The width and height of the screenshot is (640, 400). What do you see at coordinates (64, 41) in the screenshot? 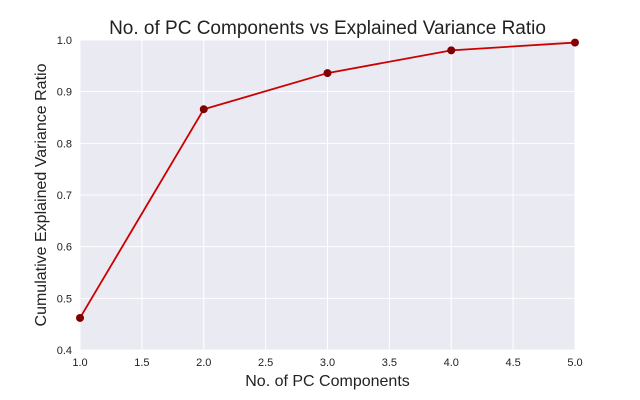
I see `y-tick-label: 1.0` at bounding box center [64, 41].